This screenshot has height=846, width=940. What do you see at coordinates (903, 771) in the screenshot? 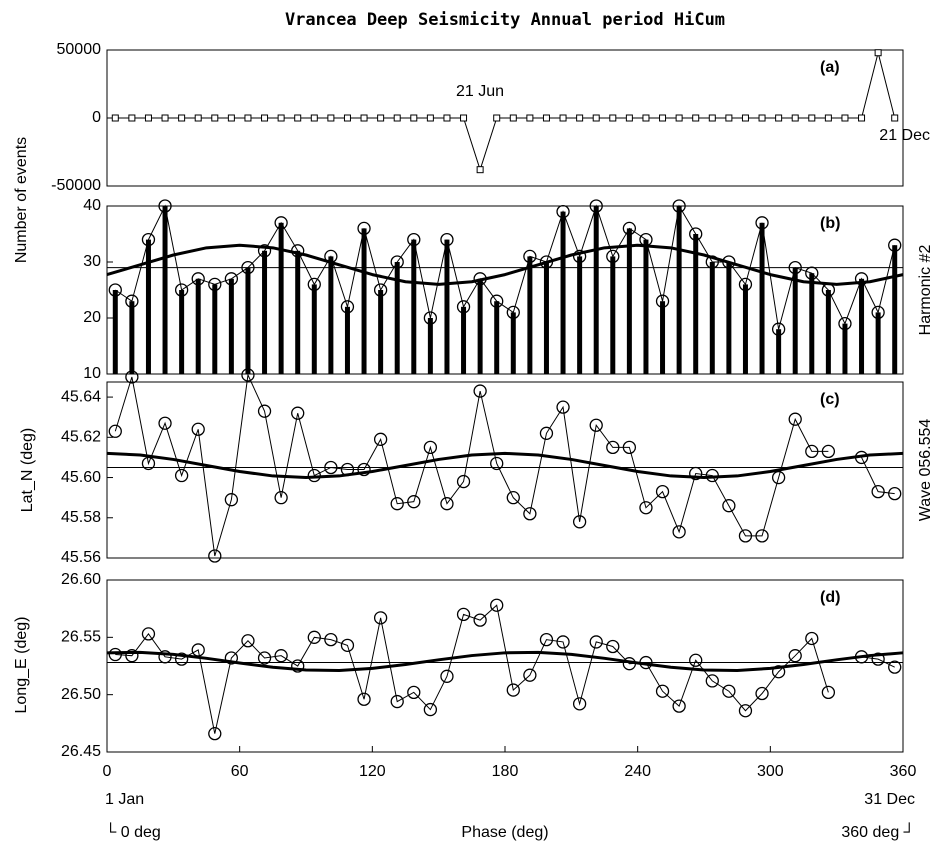
I see `x-tick-label: 360` at bounding box center [903, 771].